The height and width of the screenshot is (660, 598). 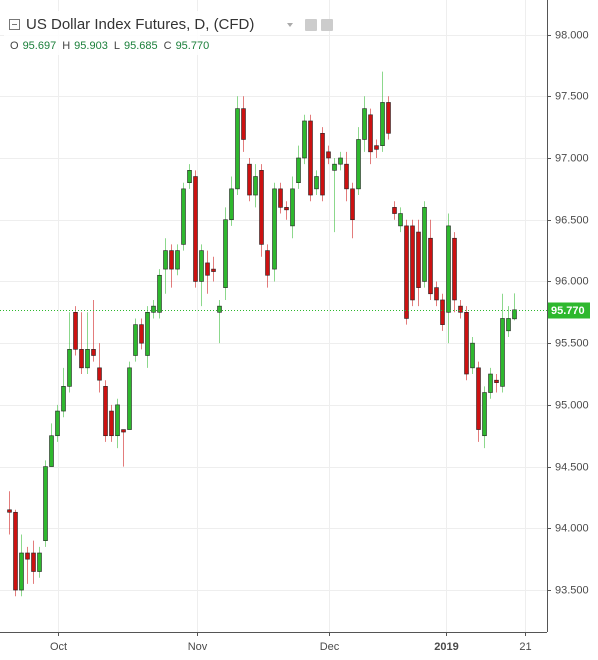 I want to click on legend-background, so click(x=102, y=33).